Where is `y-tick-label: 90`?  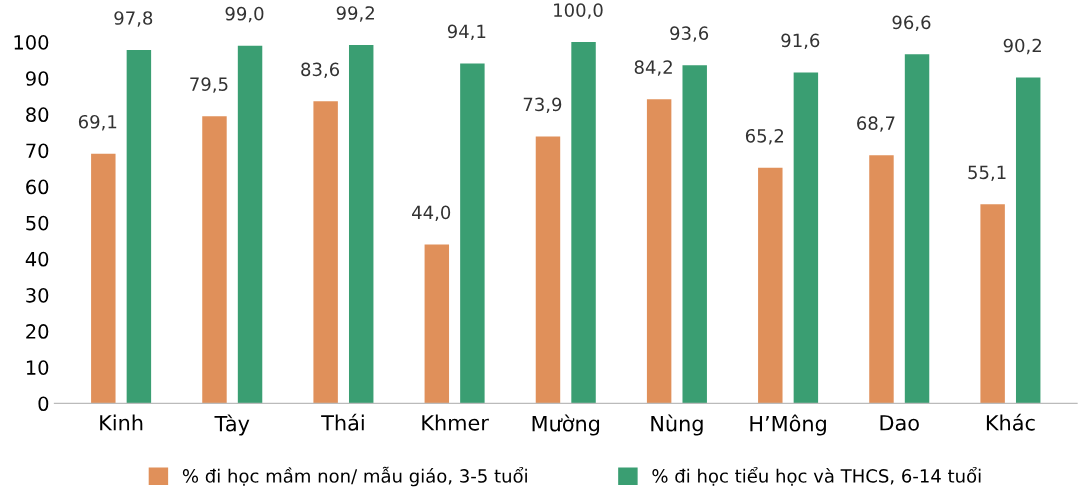
y-tick-label: 90 is located at coordinates (37, 78).